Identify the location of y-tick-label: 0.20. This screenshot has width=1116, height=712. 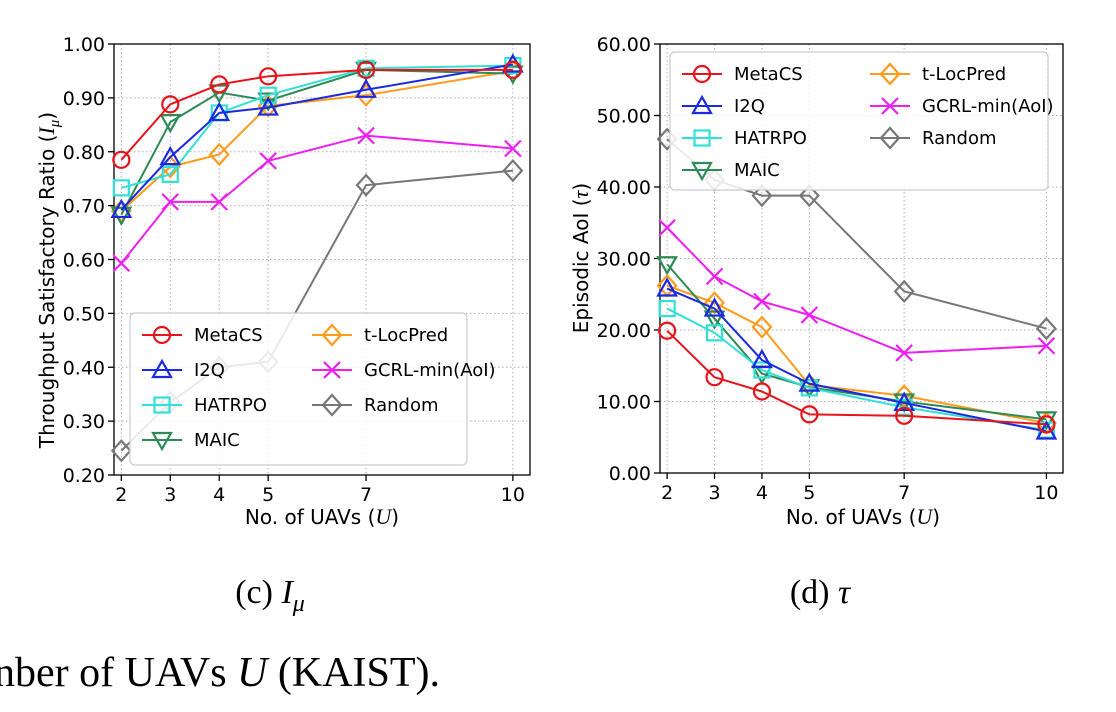
(84, 476).